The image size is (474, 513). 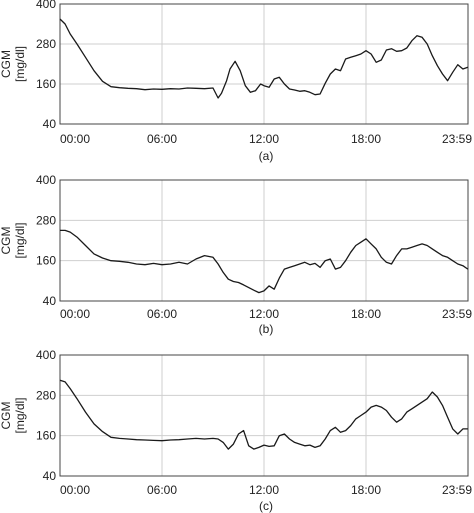 What do you see at coordinates (266, 156) in the screenshot?
I see `chart-caption: (a)` at bounding box center [266, 156].